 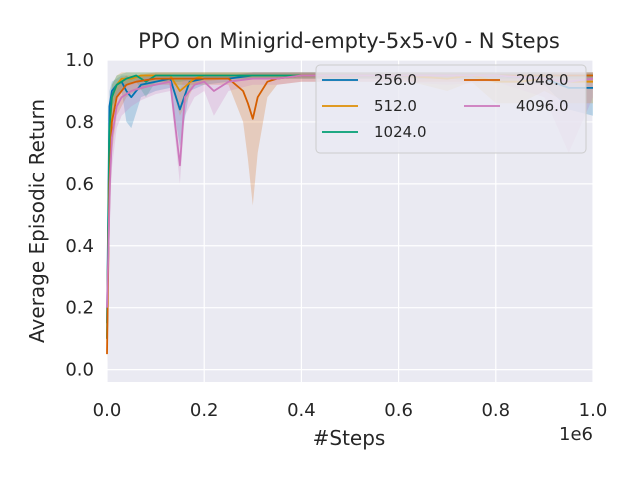 I want to click on y-tick-label: 0.8, so click(x=79, y=122).